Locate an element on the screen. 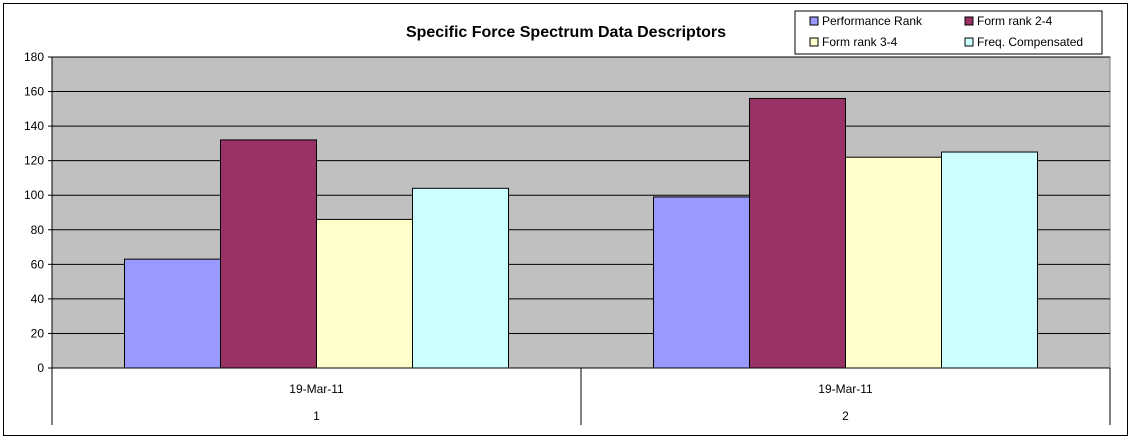 The image size is (1132, 441). x-category-label: 1 is located at coordinates (316, 416).